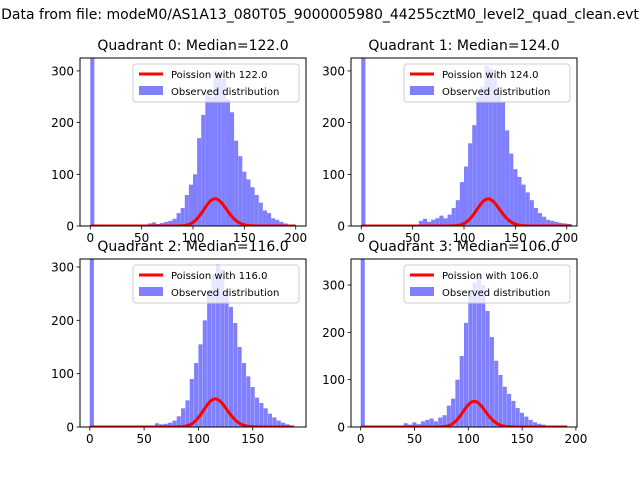 The height and width of the screenshot is (480, 640). I want to click on axes-frame, so click(464, 343).